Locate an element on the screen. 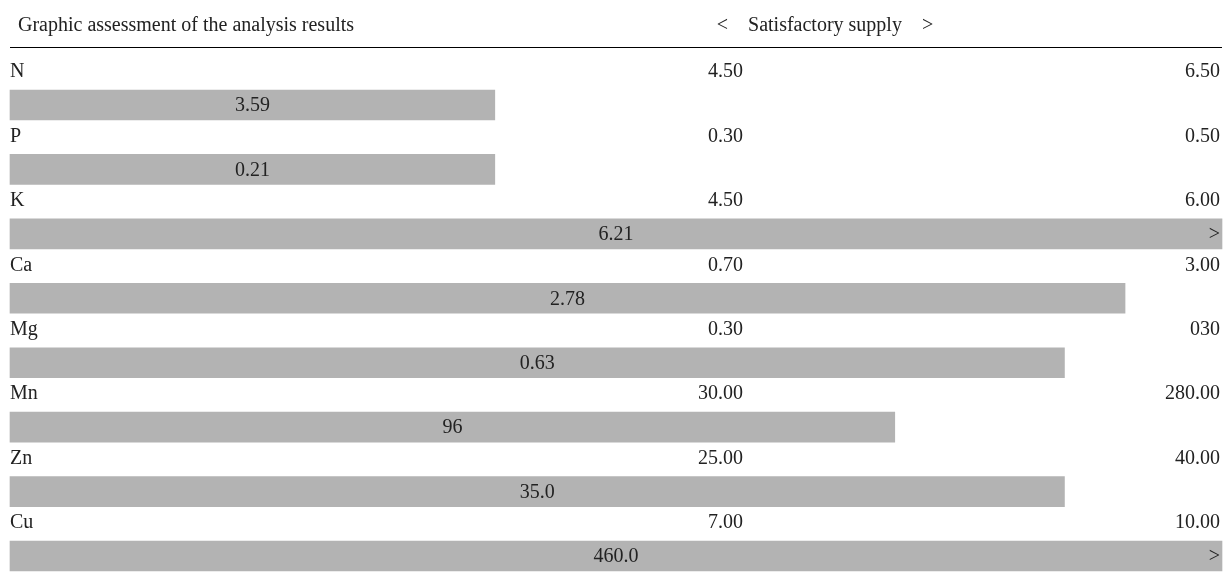 Image resolution: width=1224 pixels, height=572 pixels. annotation: 0.70 is located at coordinates (725, 263).